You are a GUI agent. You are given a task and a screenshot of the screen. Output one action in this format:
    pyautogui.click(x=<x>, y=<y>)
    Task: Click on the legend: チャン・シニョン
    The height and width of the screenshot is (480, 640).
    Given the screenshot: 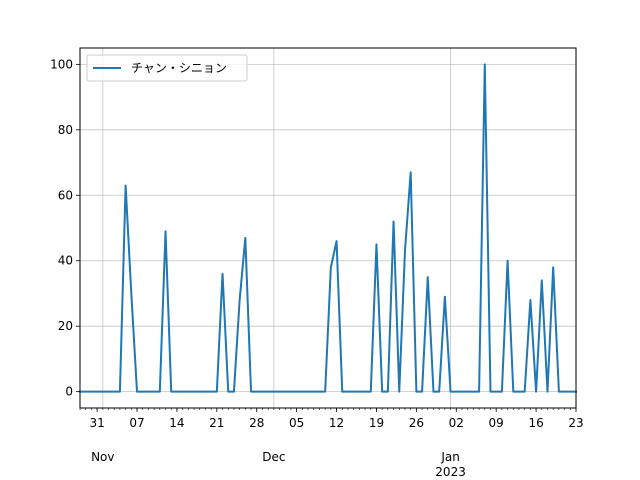 What is the action you would take?
    pyautogui.click(x=167, y=68)
    